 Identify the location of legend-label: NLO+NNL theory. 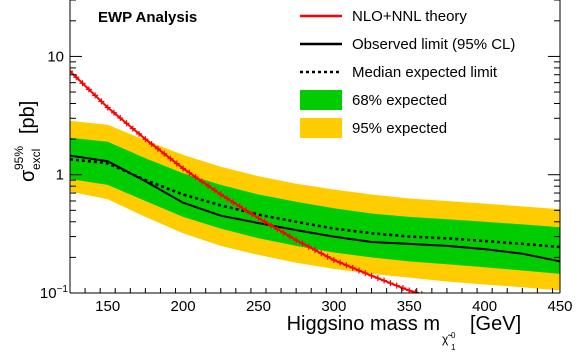
(409, 16).